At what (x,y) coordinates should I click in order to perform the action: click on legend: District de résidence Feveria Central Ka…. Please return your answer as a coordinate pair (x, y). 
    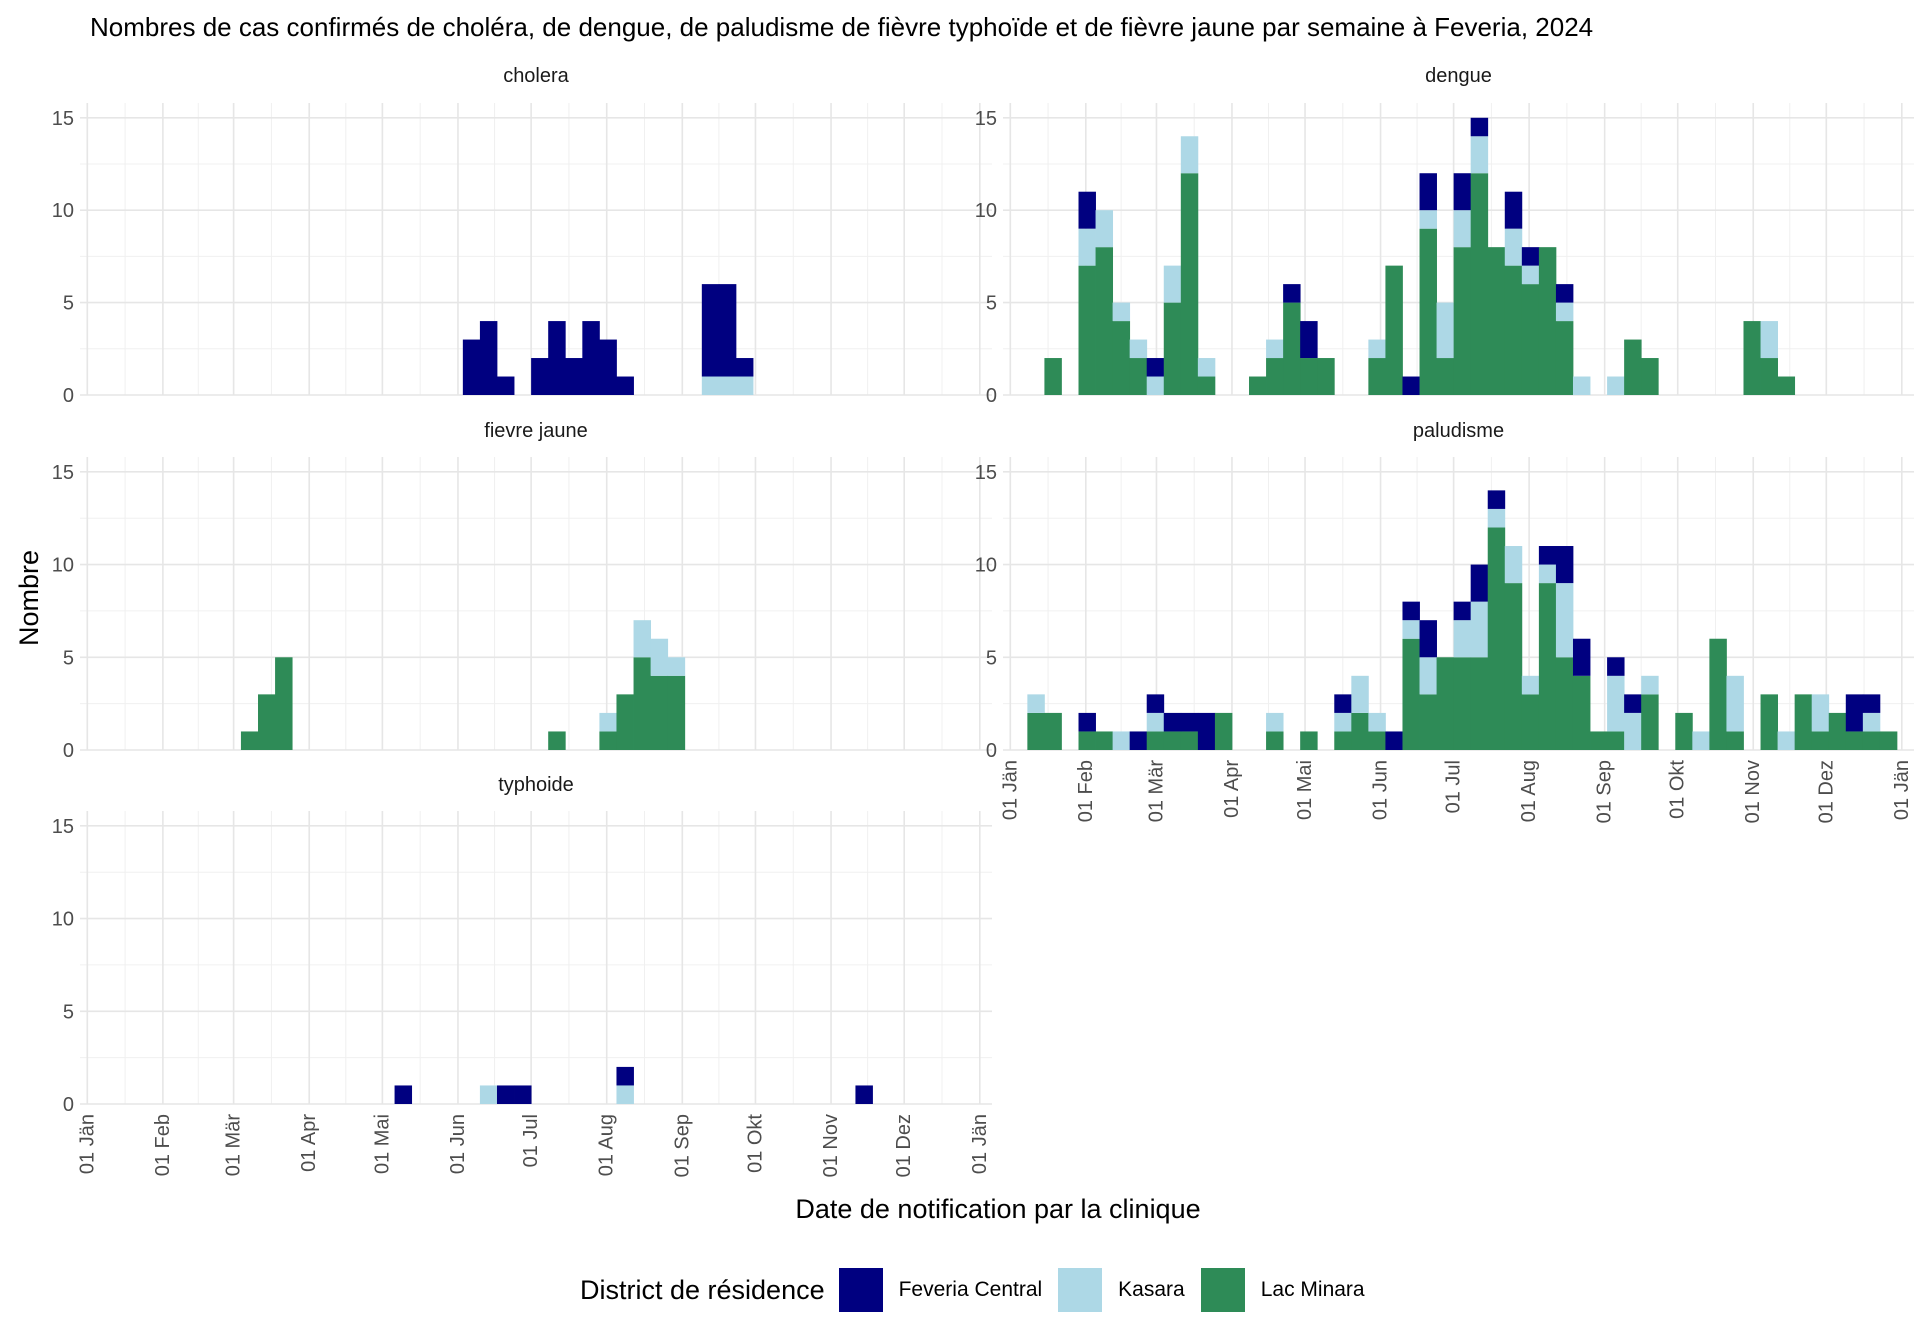
    Looking at the image, I should click on (980, 1290).